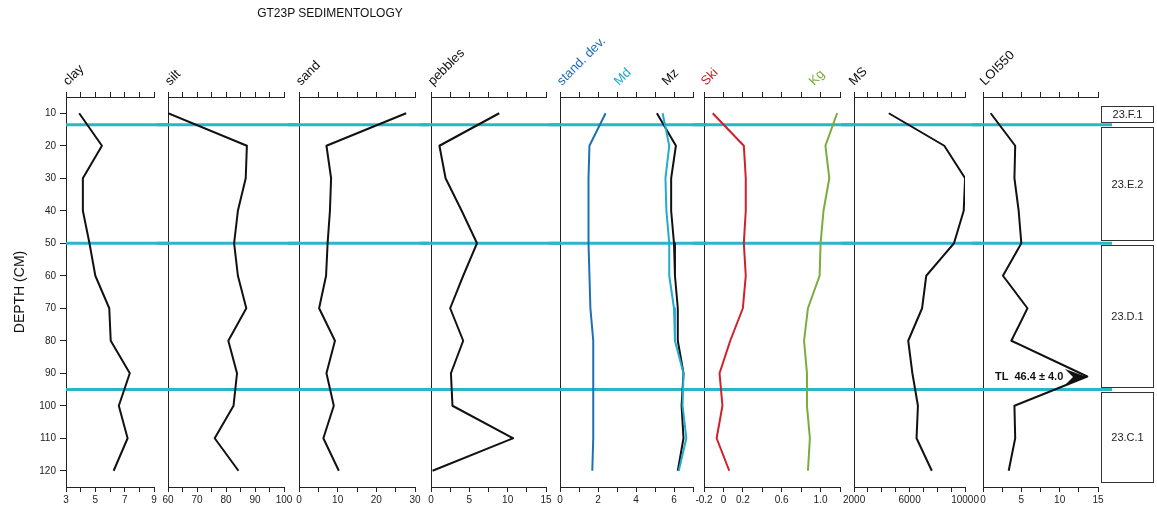 This screenshot has height=513, width=1157. Describe the element at coordinates (636, 499) in the screenshot. I see `x-tick-label: 4` at that location.